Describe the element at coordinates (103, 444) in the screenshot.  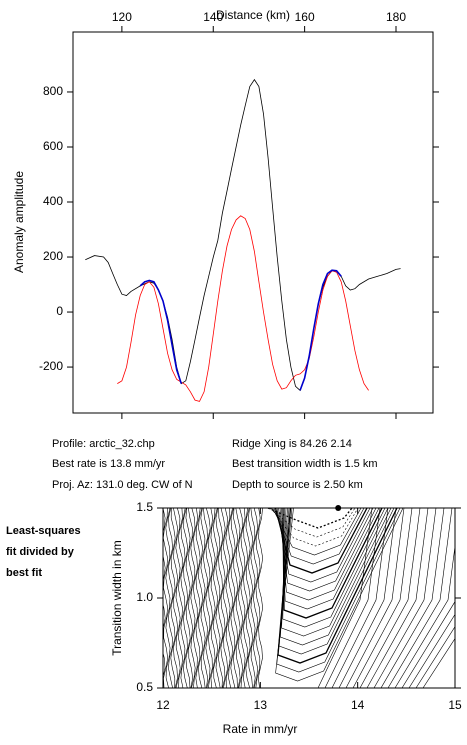
I see `annotation: Profile: arctic_32.chp` at that location.